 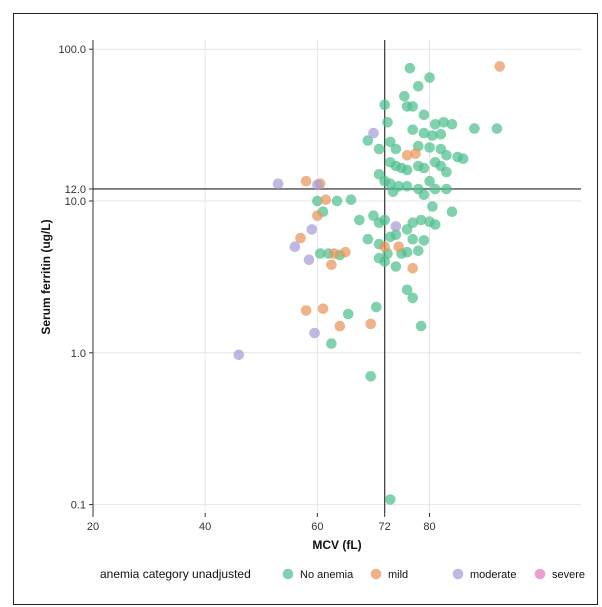 What do you see at coordinates (327, 575) in the screenshot?
I see `legend-label-no-anemia: No anemia` at bounding box center [327, 575].